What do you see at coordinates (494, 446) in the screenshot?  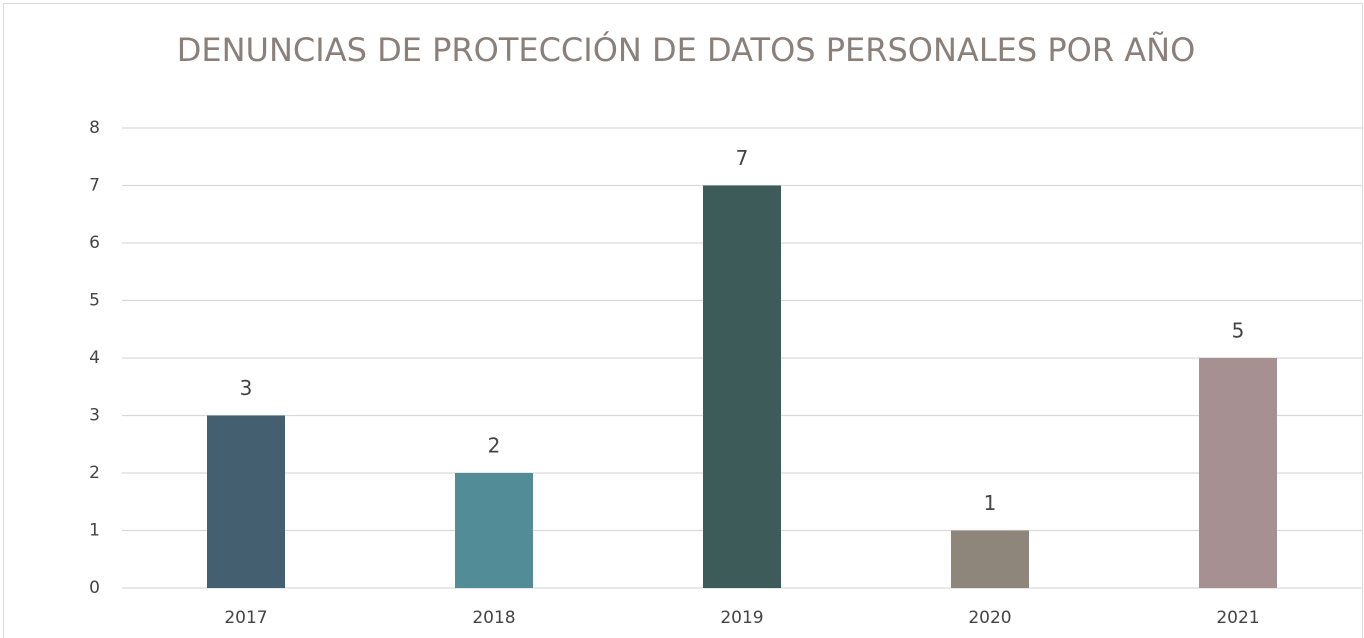 I see `data-label: 2` at bounding box center [494, 446].